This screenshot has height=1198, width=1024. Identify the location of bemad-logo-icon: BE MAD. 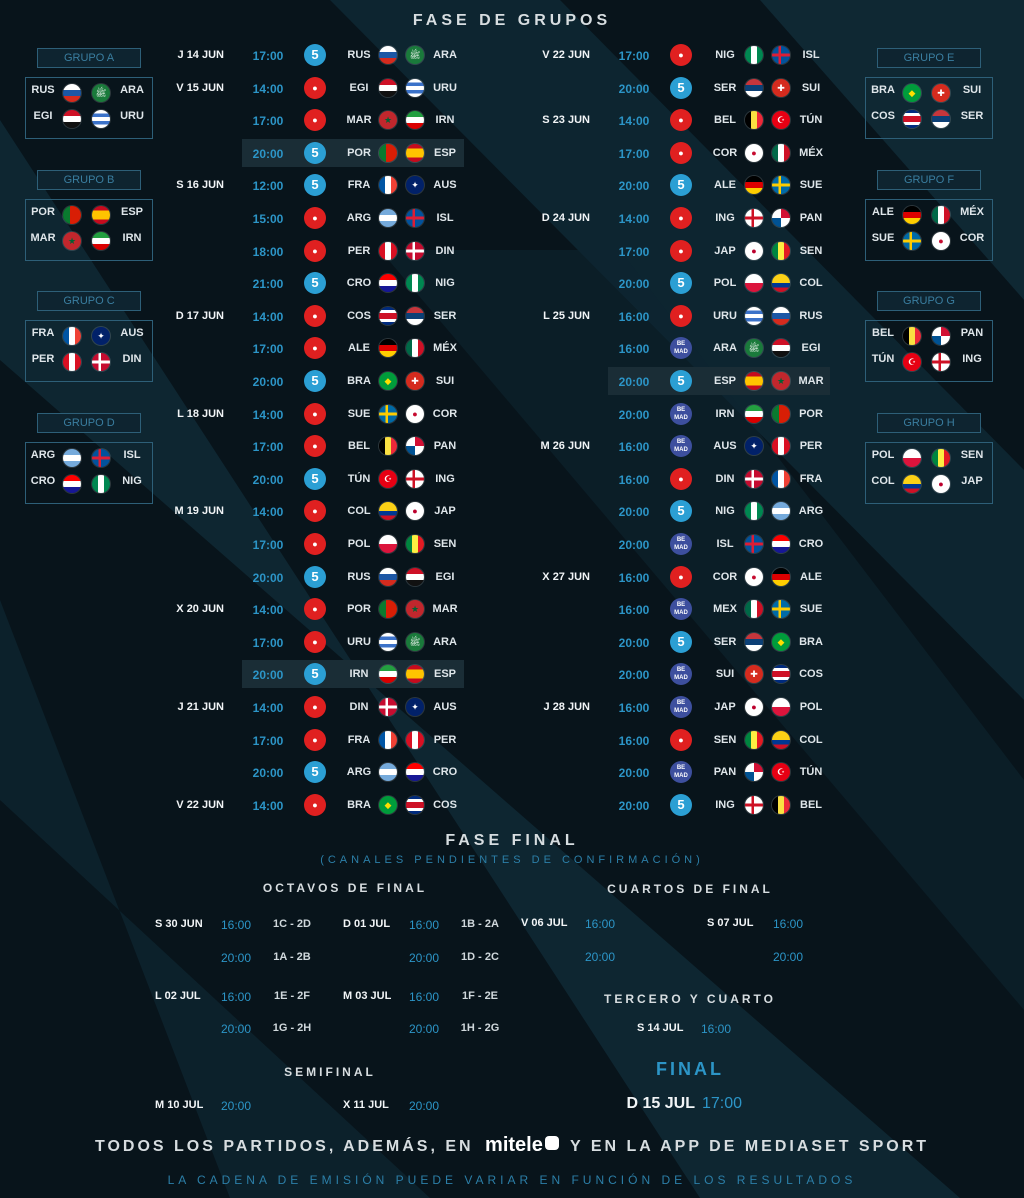
(681, 413).